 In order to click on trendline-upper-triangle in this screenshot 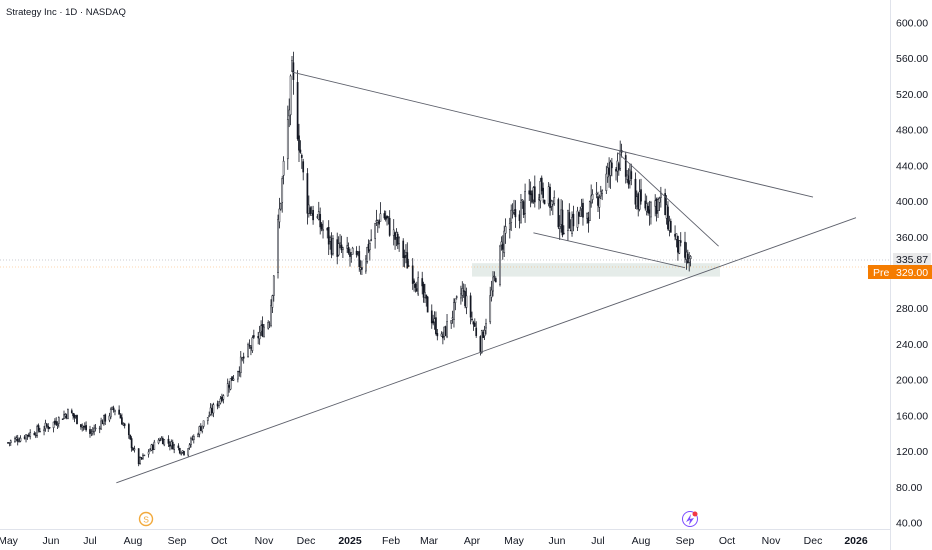, I will do `click(552, 134)`.